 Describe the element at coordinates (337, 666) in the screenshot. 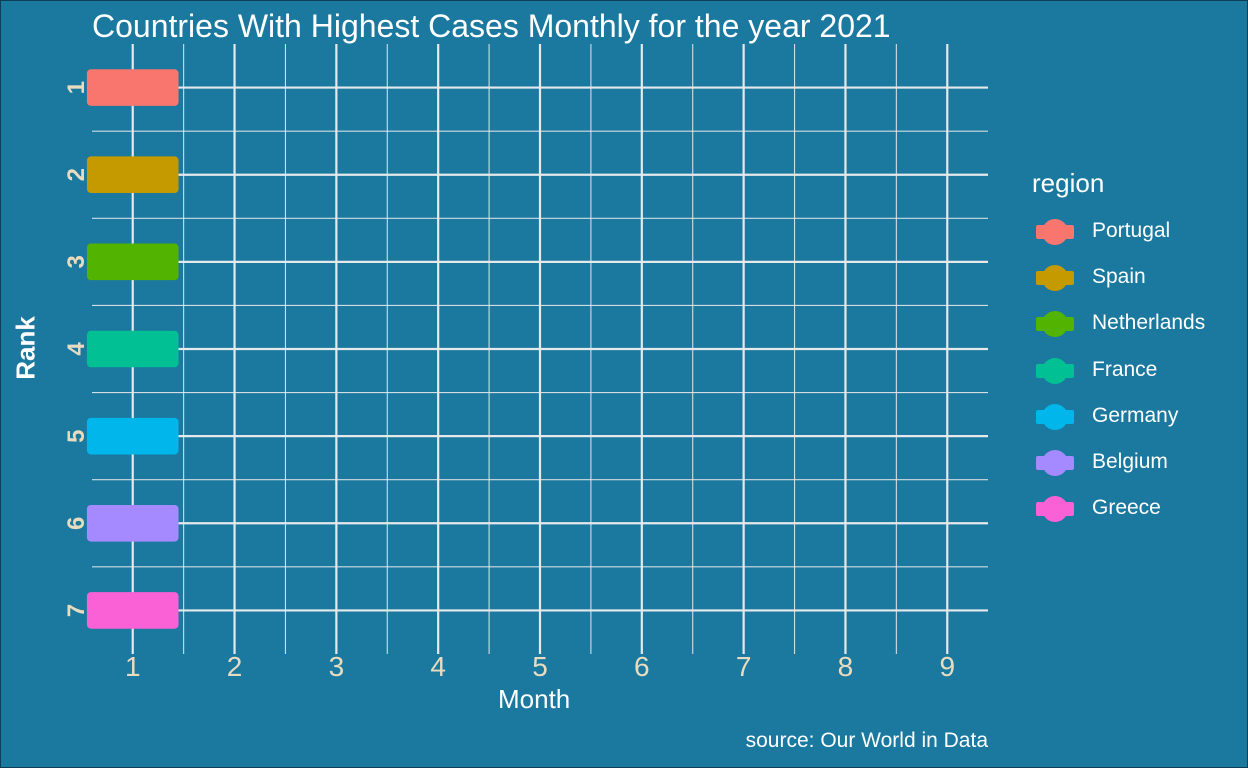

I see `x-tick-label: 3` at that location.